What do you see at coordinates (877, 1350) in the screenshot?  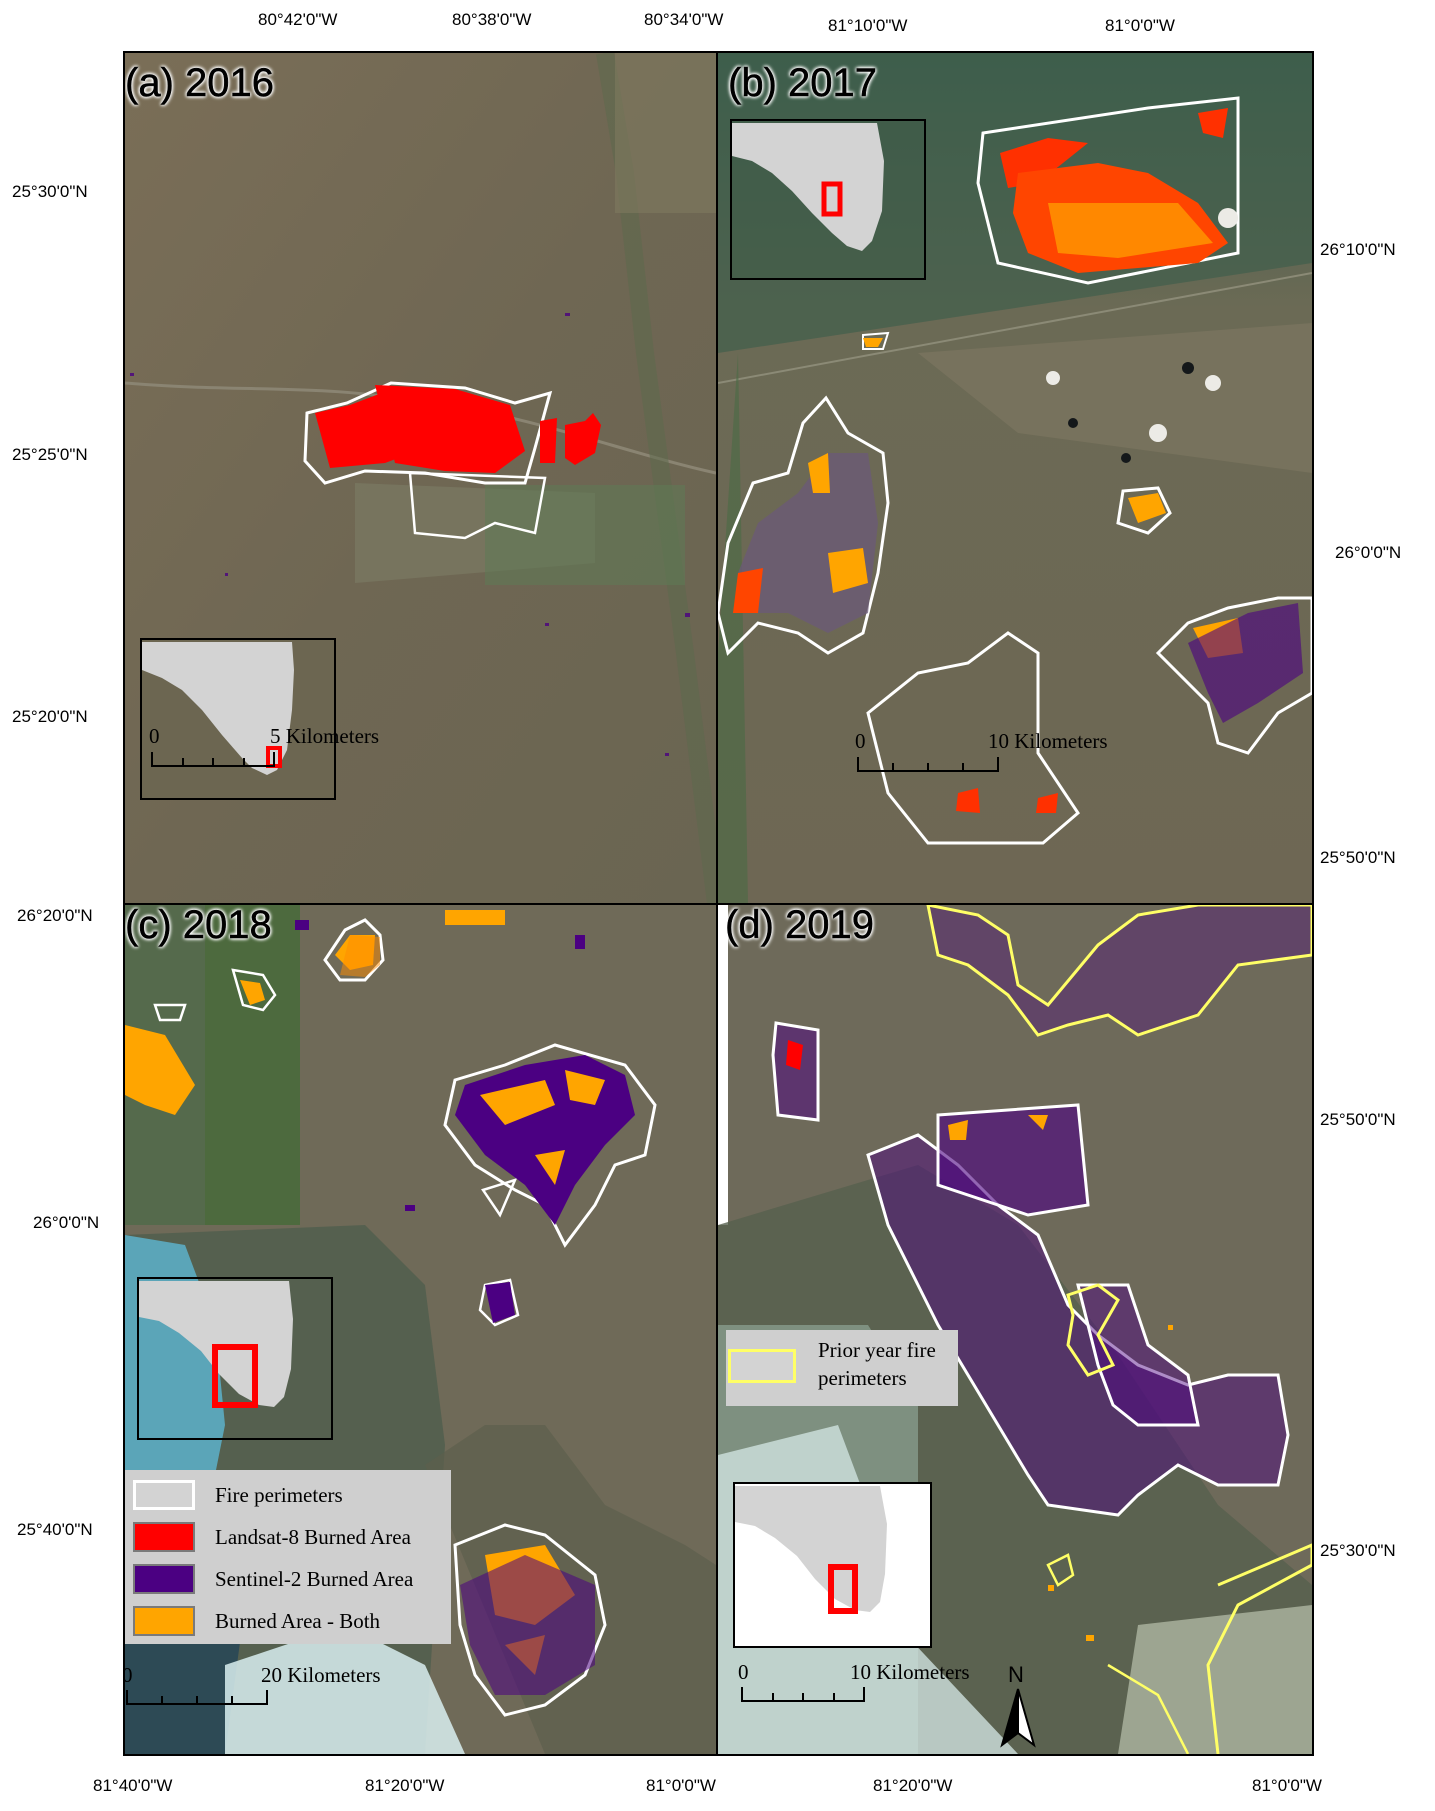 I see `legend-label-prior-line1: Prior year fire` at bounding box center [877, 1350].